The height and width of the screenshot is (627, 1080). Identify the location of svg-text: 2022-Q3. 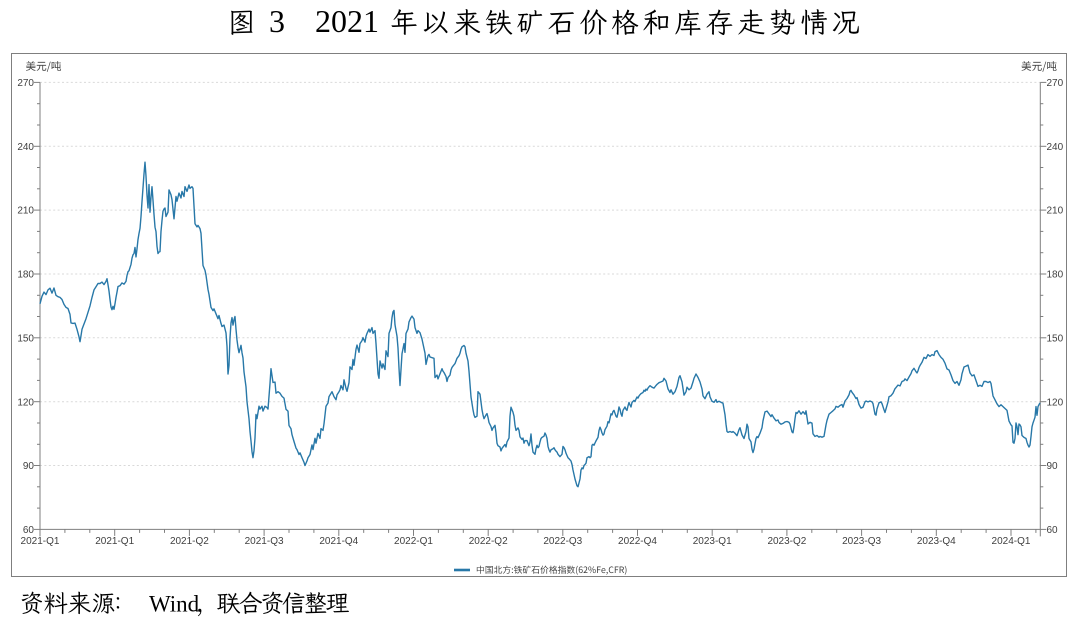
(562, 541).